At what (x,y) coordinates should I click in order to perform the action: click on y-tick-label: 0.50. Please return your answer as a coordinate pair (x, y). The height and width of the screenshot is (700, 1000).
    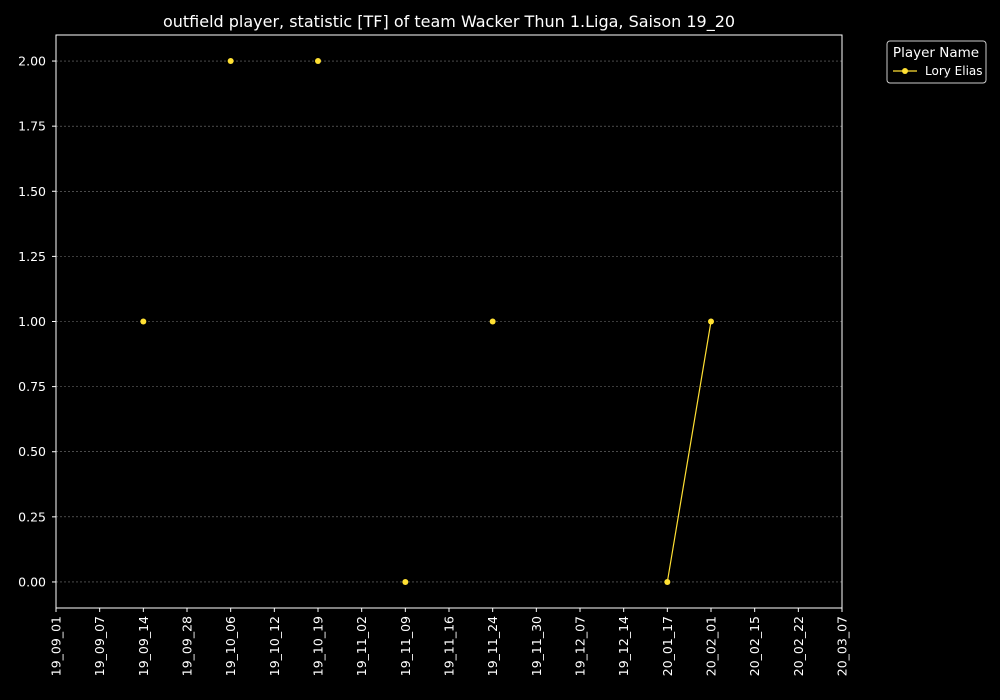
    Looking at the image, I should click on (32, 451).